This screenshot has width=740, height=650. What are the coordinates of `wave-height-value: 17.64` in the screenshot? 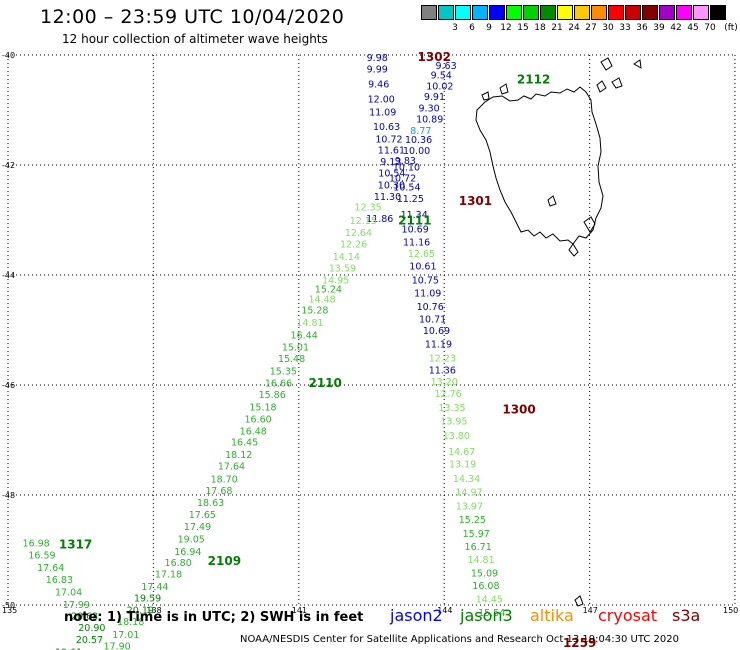 It's located at (50, 568).